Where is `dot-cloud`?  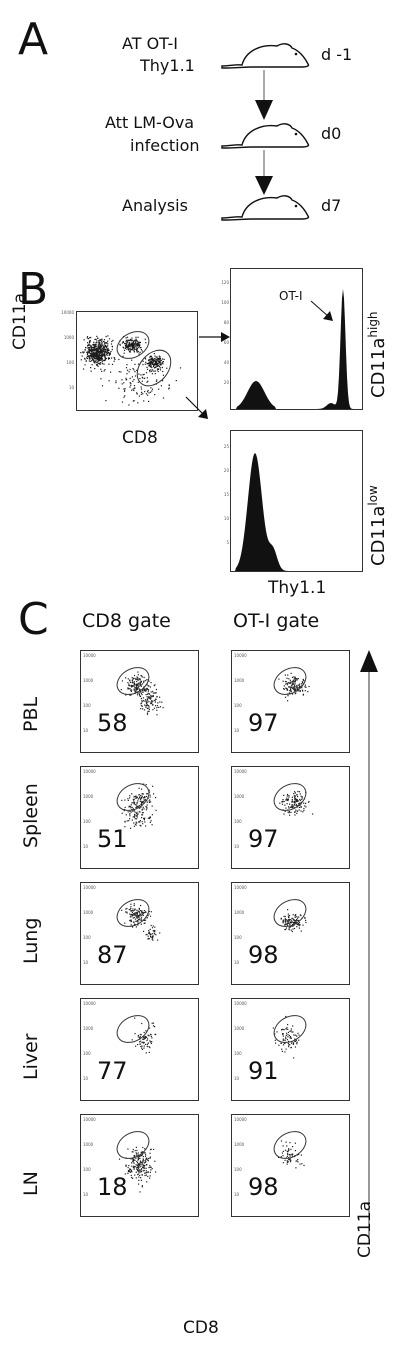
dot-cloud is located at coordinates (138, 920).